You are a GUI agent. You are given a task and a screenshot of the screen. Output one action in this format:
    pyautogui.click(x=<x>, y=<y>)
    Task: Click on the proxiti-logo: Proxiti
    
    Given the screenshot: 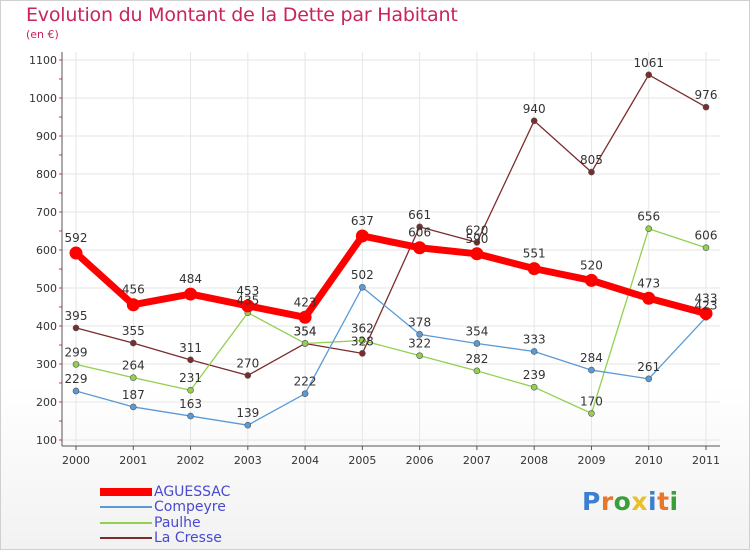 What is the action you would take?
    pyautogui.click(x=630, y=501)
    